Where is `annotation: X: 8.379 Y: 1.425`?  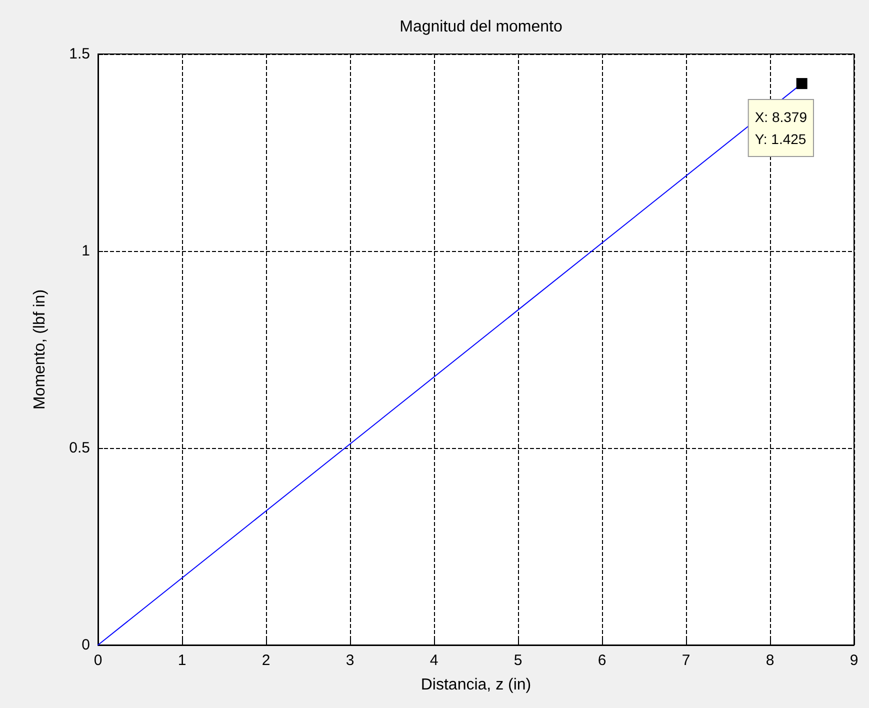
annotation: X: 8.379 Y: 1.425 is located at coordinates (781, 128).